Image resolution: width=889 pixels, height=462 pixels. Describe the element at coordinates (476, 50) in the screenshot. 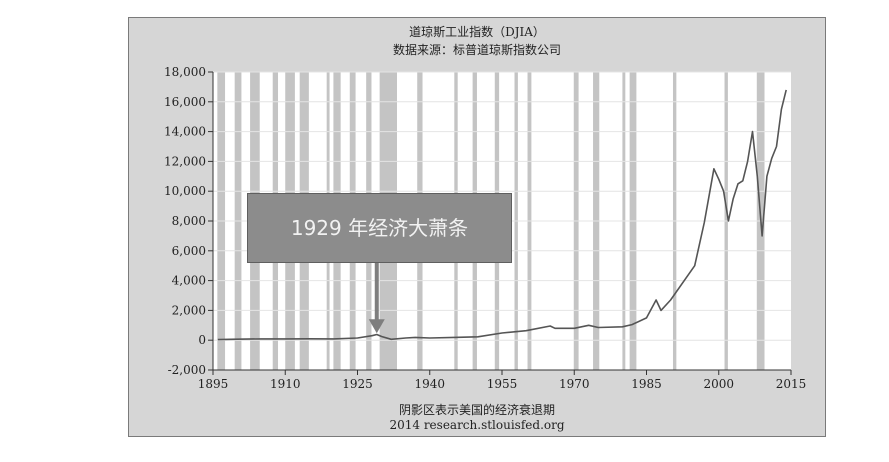

I see `chart-subtitle: 数据来源：标普道琼斯指数公司` at that location.